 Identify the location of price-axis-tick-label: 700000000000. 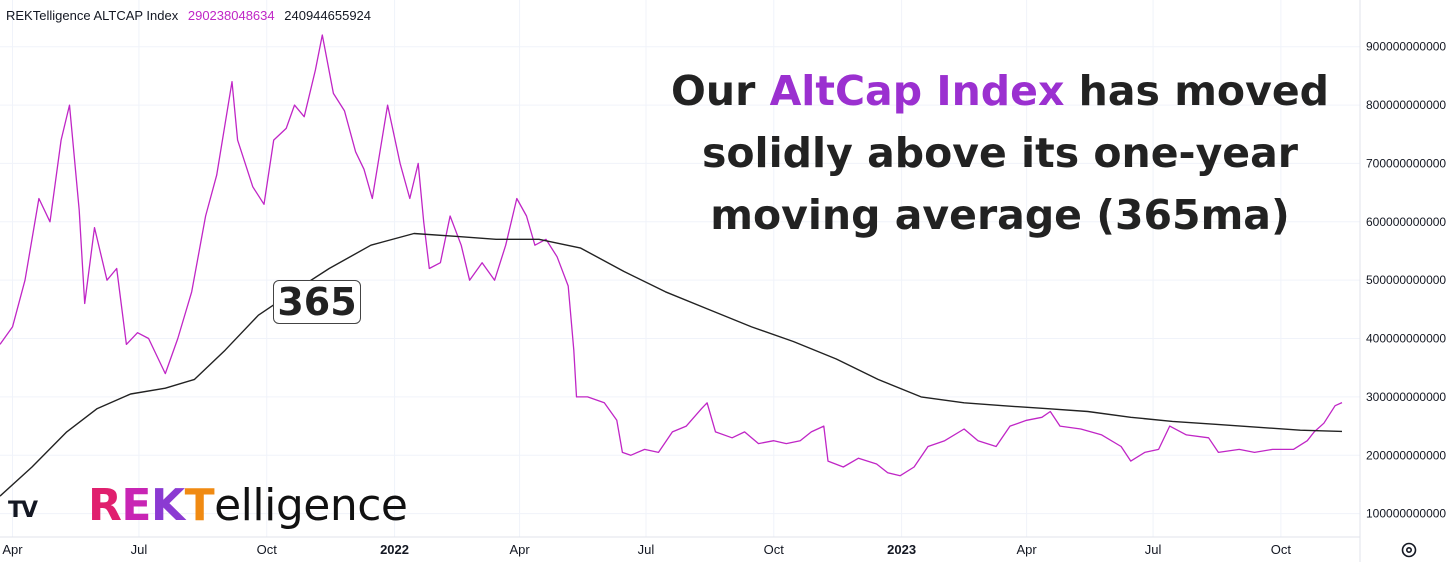
(1406, 163).